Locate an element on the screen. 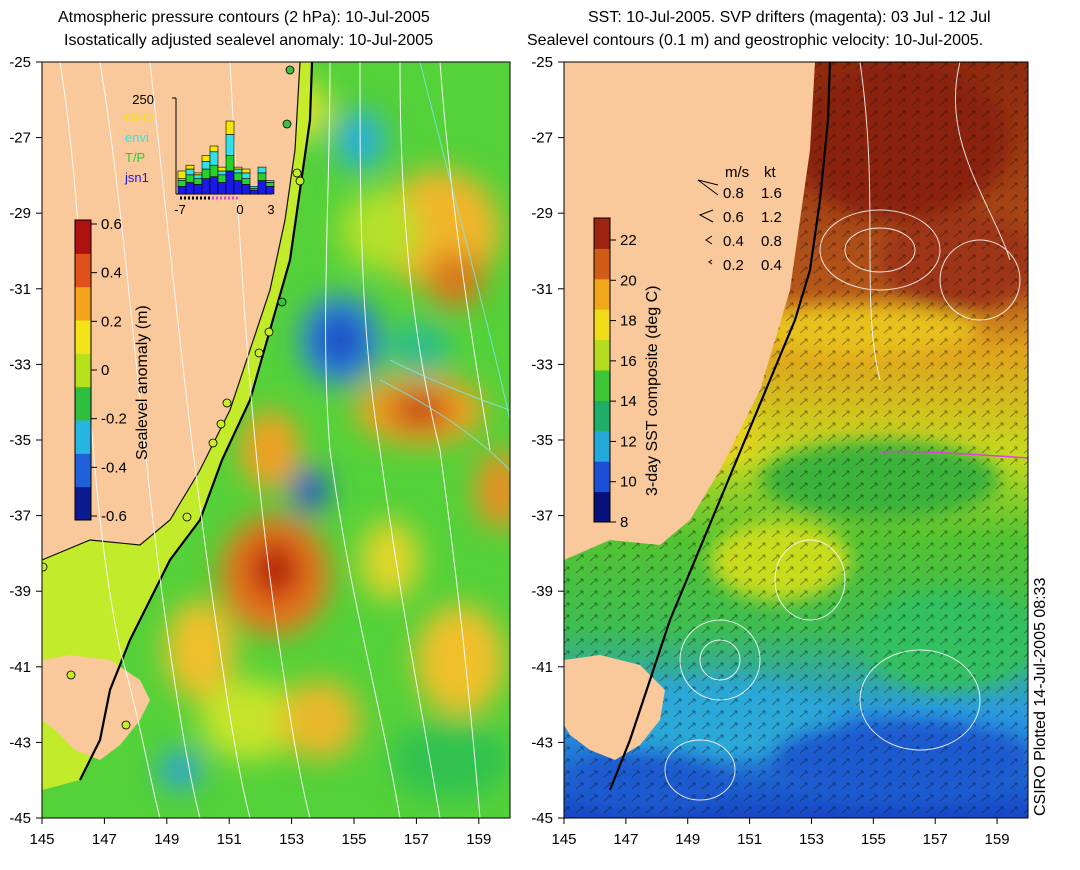 The height and width of the screenshot is (870, 1080). left-lat-tick-label: -29 is located at coordinates (20, 213).